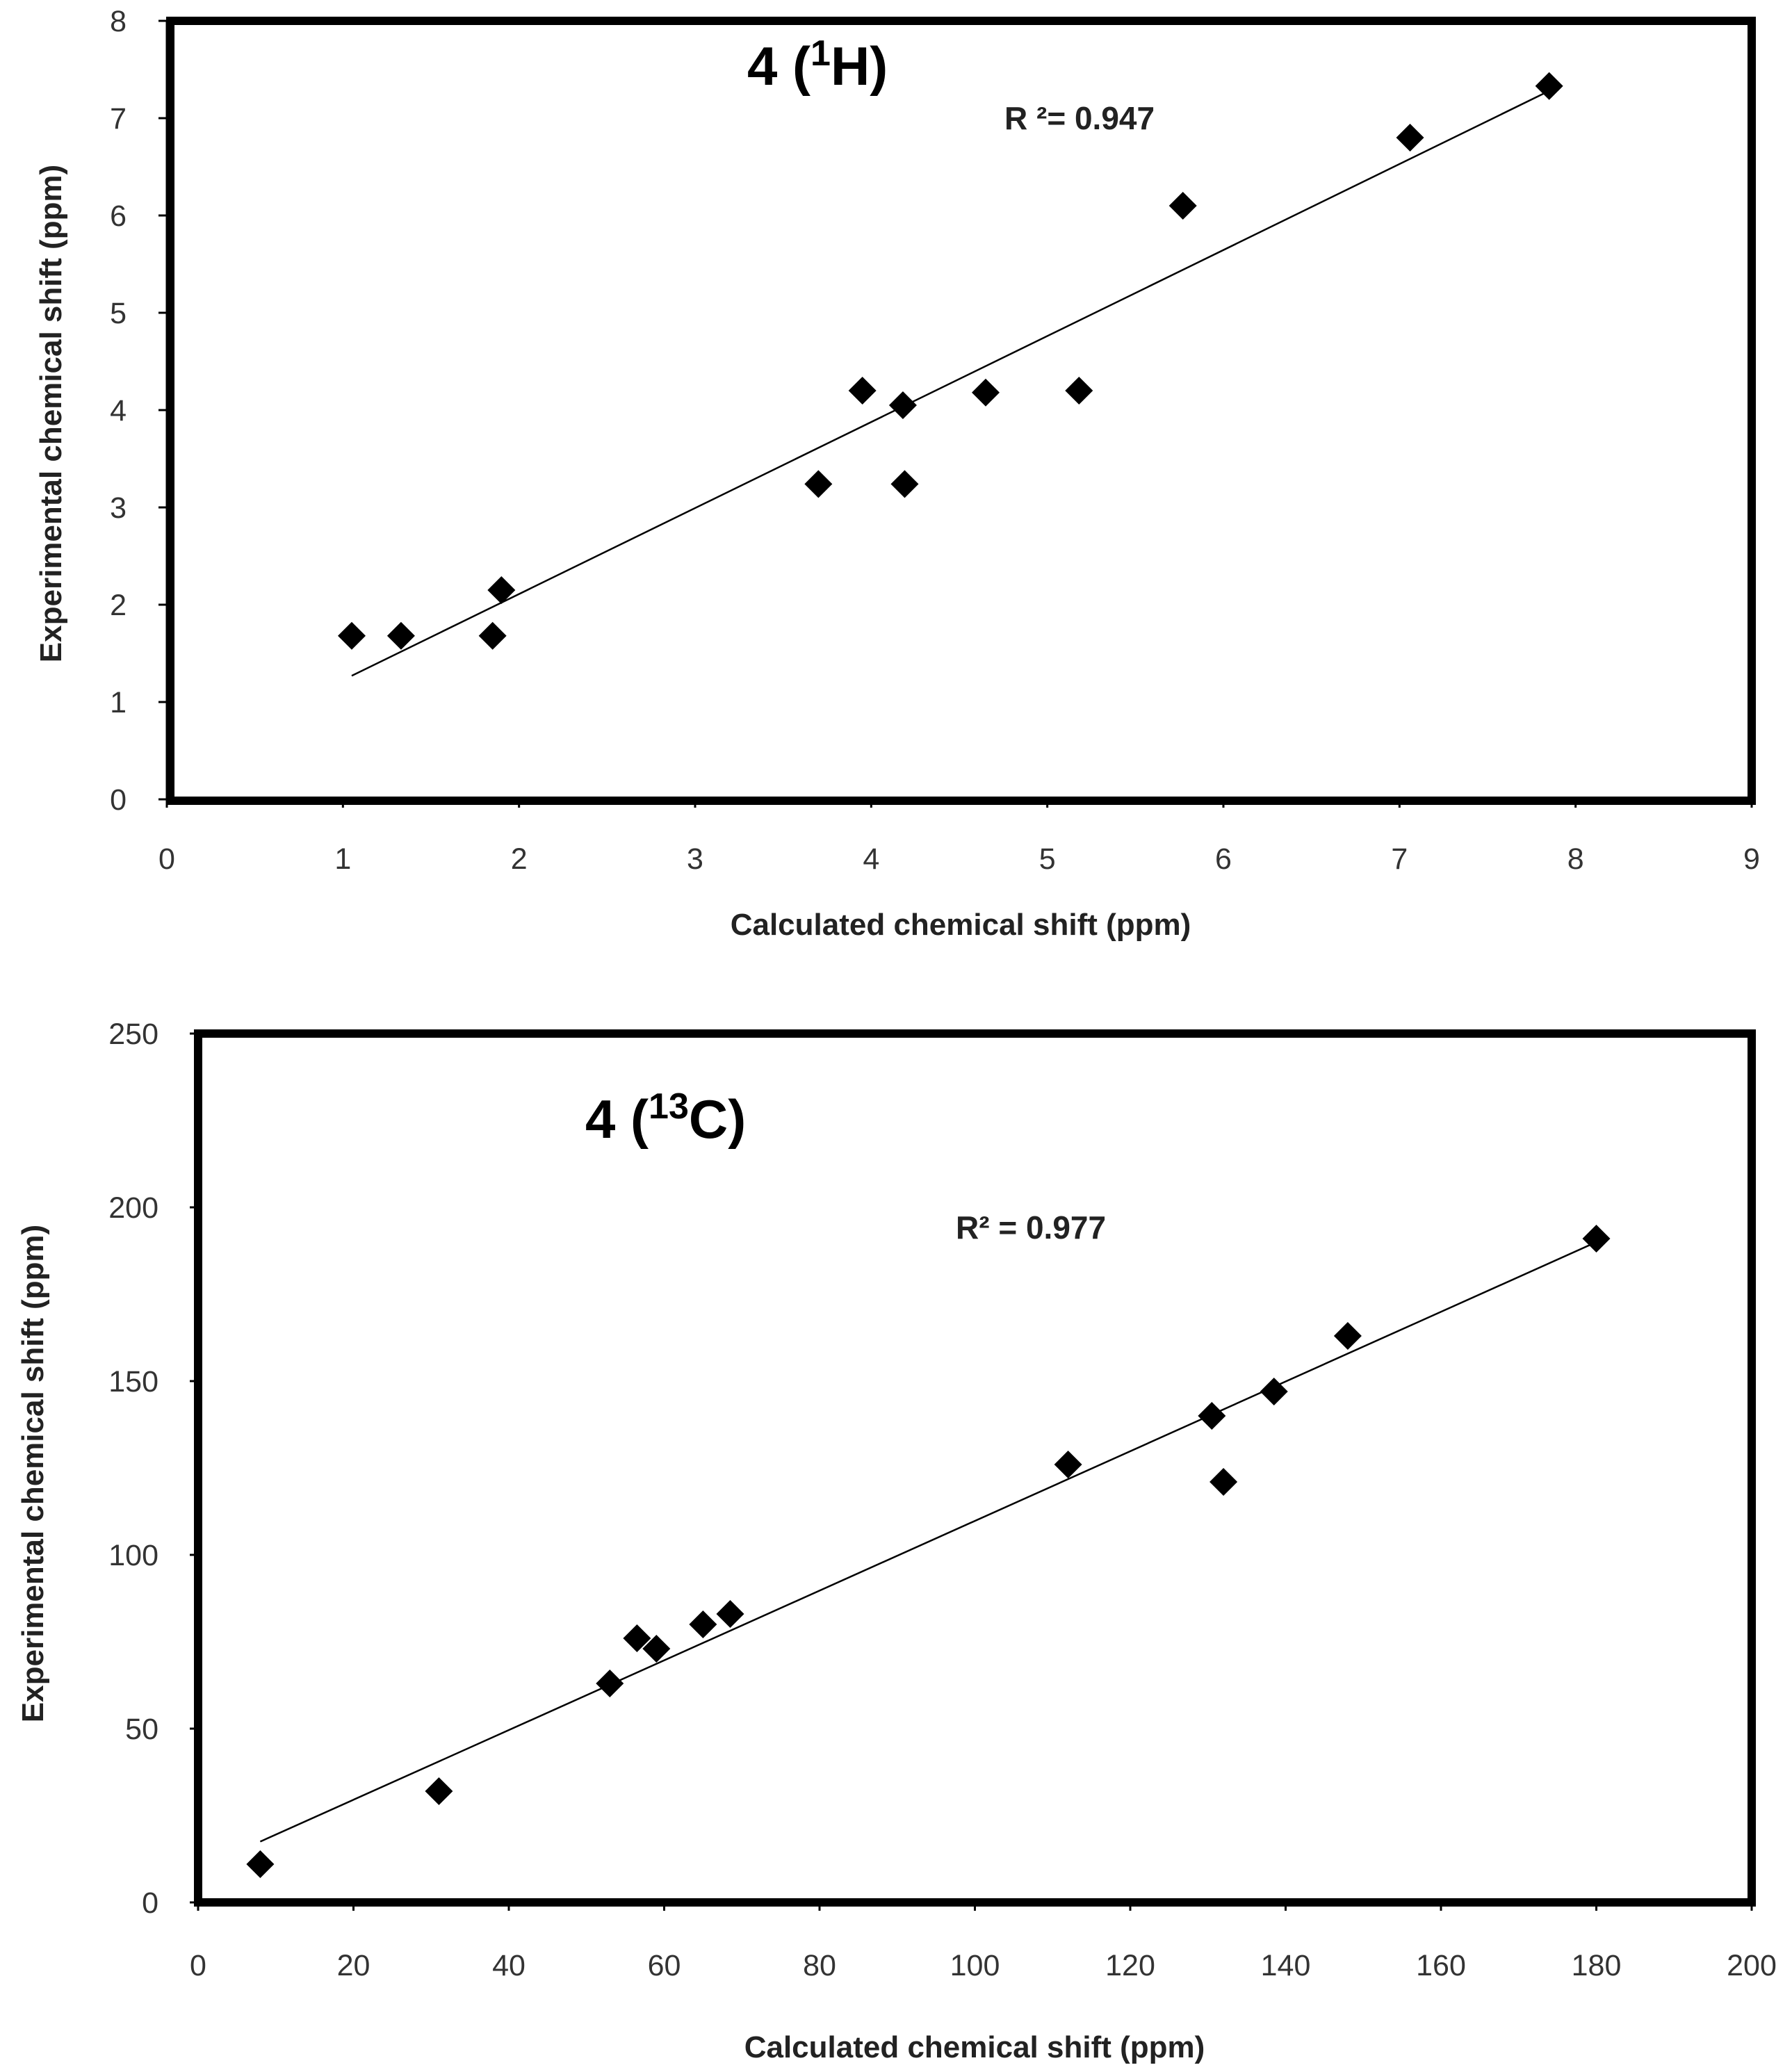 This screenshot has width=1792, height=2072. Describe the element at coordinates (520, 859) in the screenshot. I see `x-tick-label: 2` at that location.